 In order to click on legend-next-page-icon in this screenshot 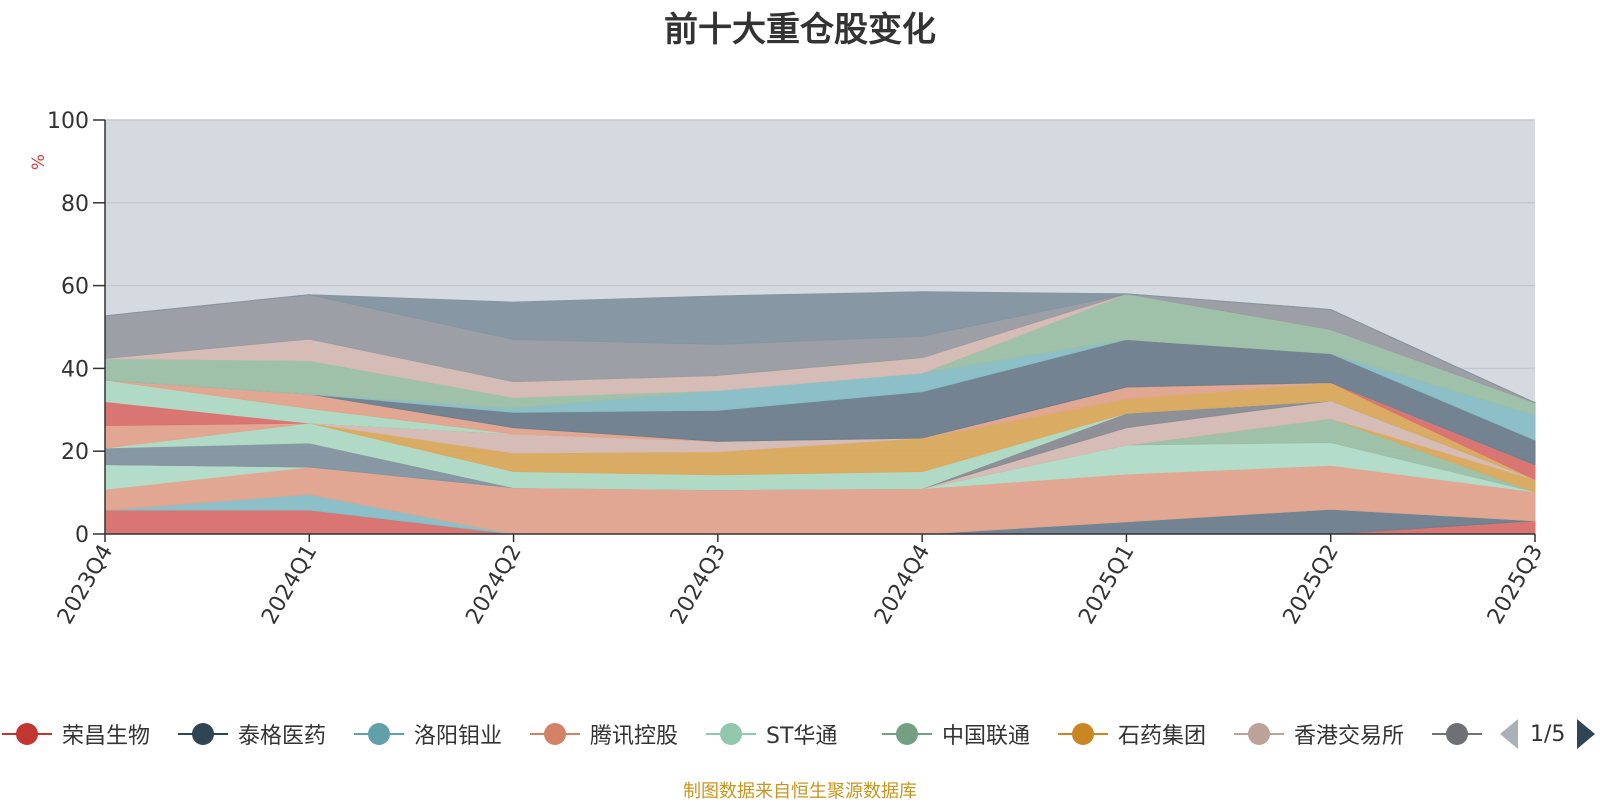, I will do `click(1586, 734)`.